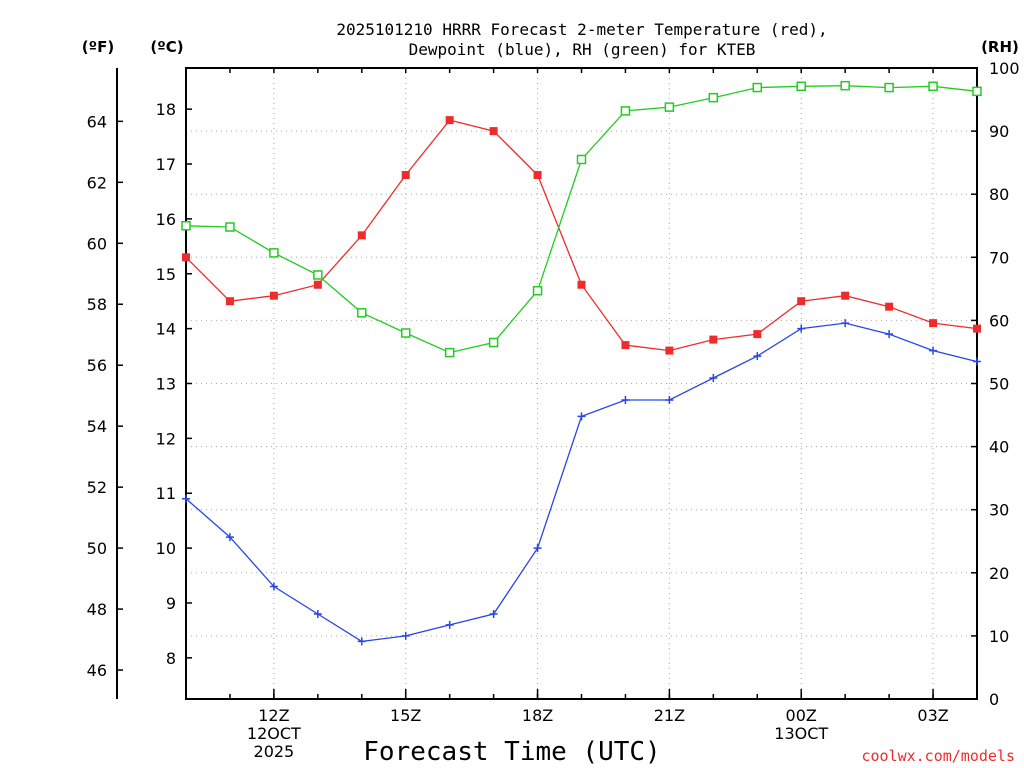 The width and height of the screenshot is (1024, 768). Describe the element at coordinates (171, 658) in the screenshot. I see `celsius-tick-label: 8` at that location.